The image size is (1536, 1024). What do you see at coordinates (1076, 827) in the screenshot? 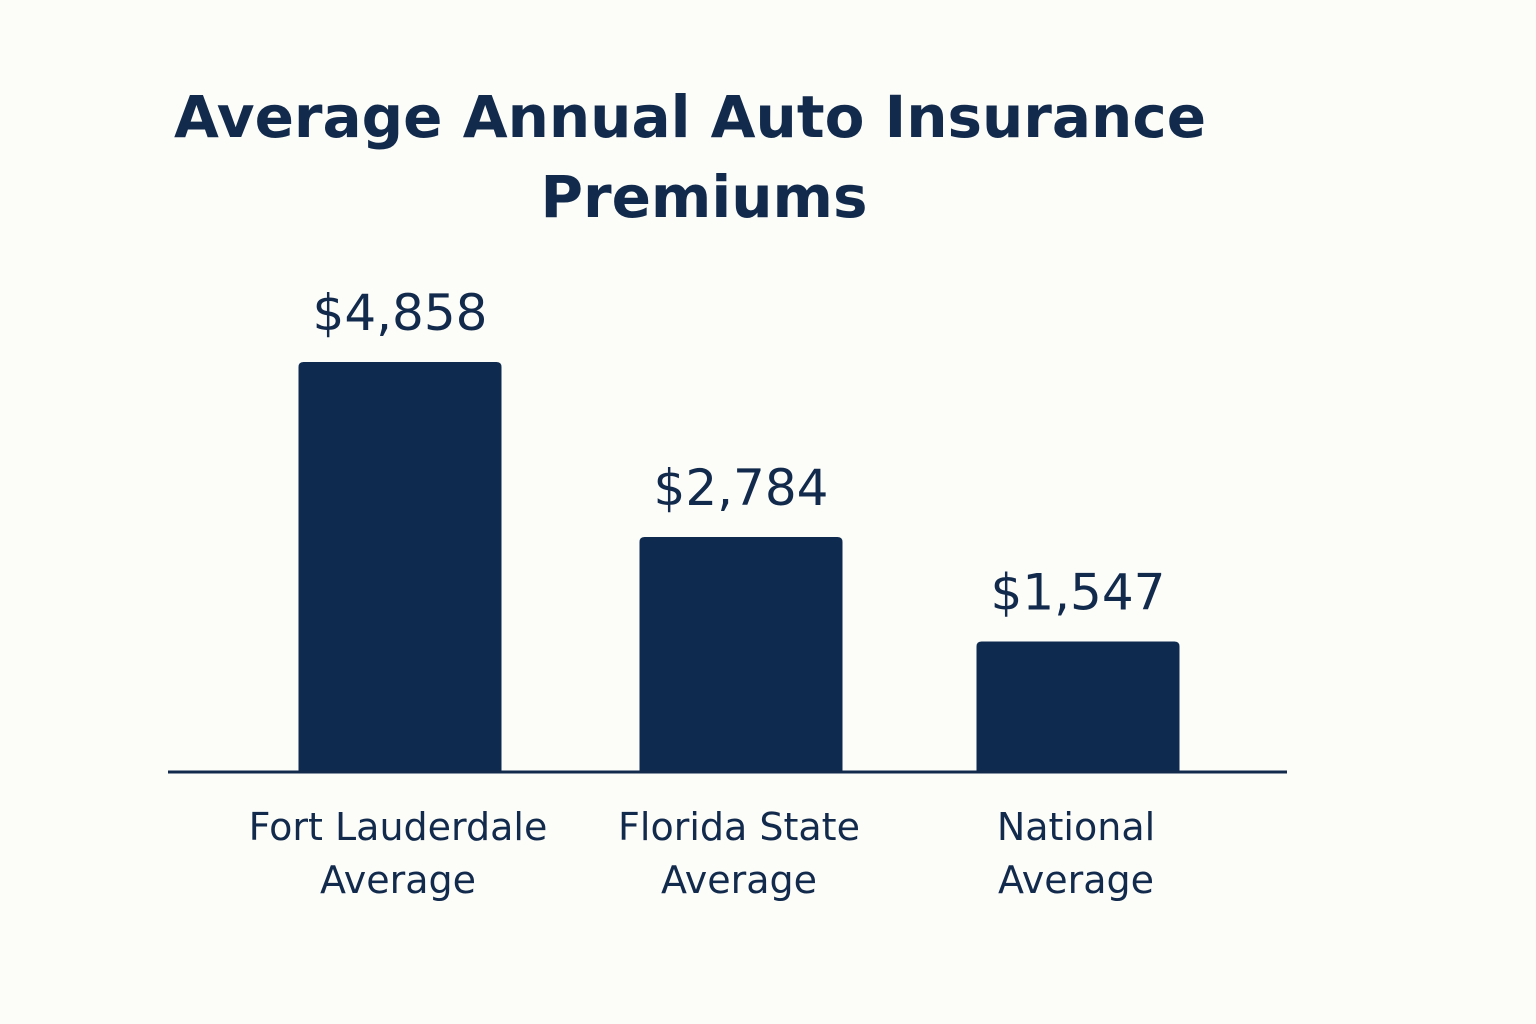
I see `category-label-2-line-0: National` at bounding box center [1076, 827].